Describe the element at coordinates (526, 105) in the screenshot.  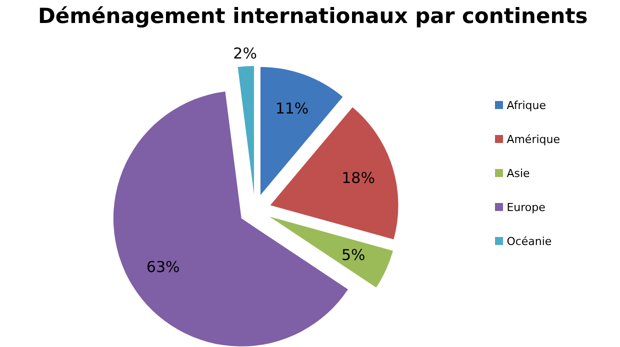
I see `legend-label: Afrique` at that location.